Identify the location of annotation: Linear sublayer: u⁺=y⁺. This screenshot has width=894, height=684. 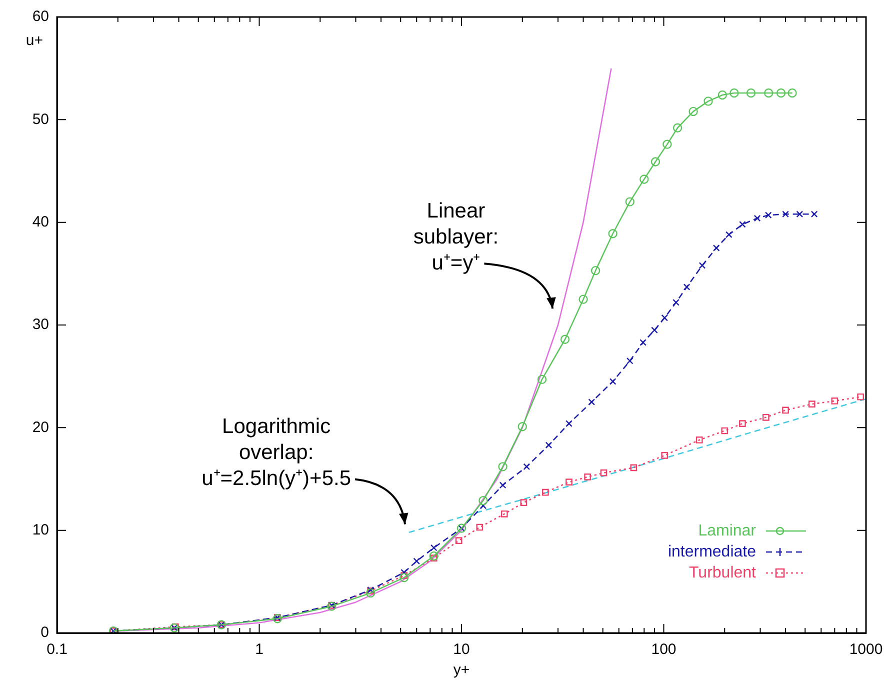
(456, 236).